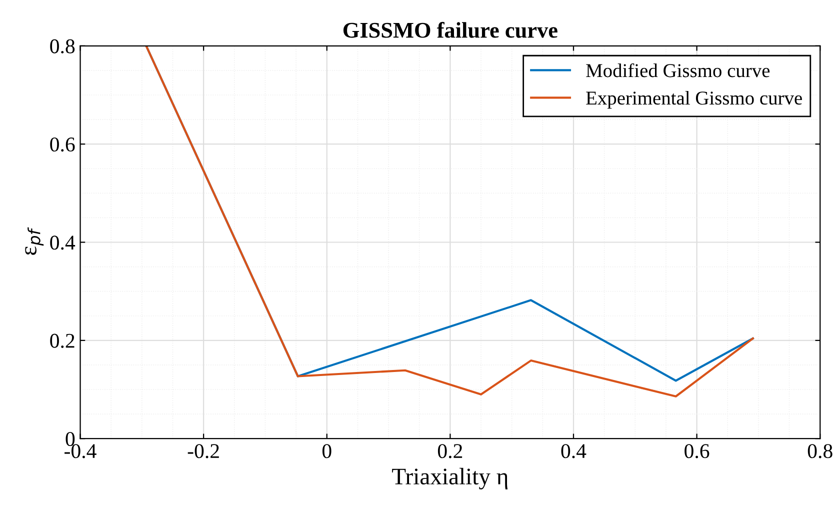 The image size is (836, 510). Describe the element at coordinates (70, 439) in the screenshot. I see `y-tick-label: 0` at that location.